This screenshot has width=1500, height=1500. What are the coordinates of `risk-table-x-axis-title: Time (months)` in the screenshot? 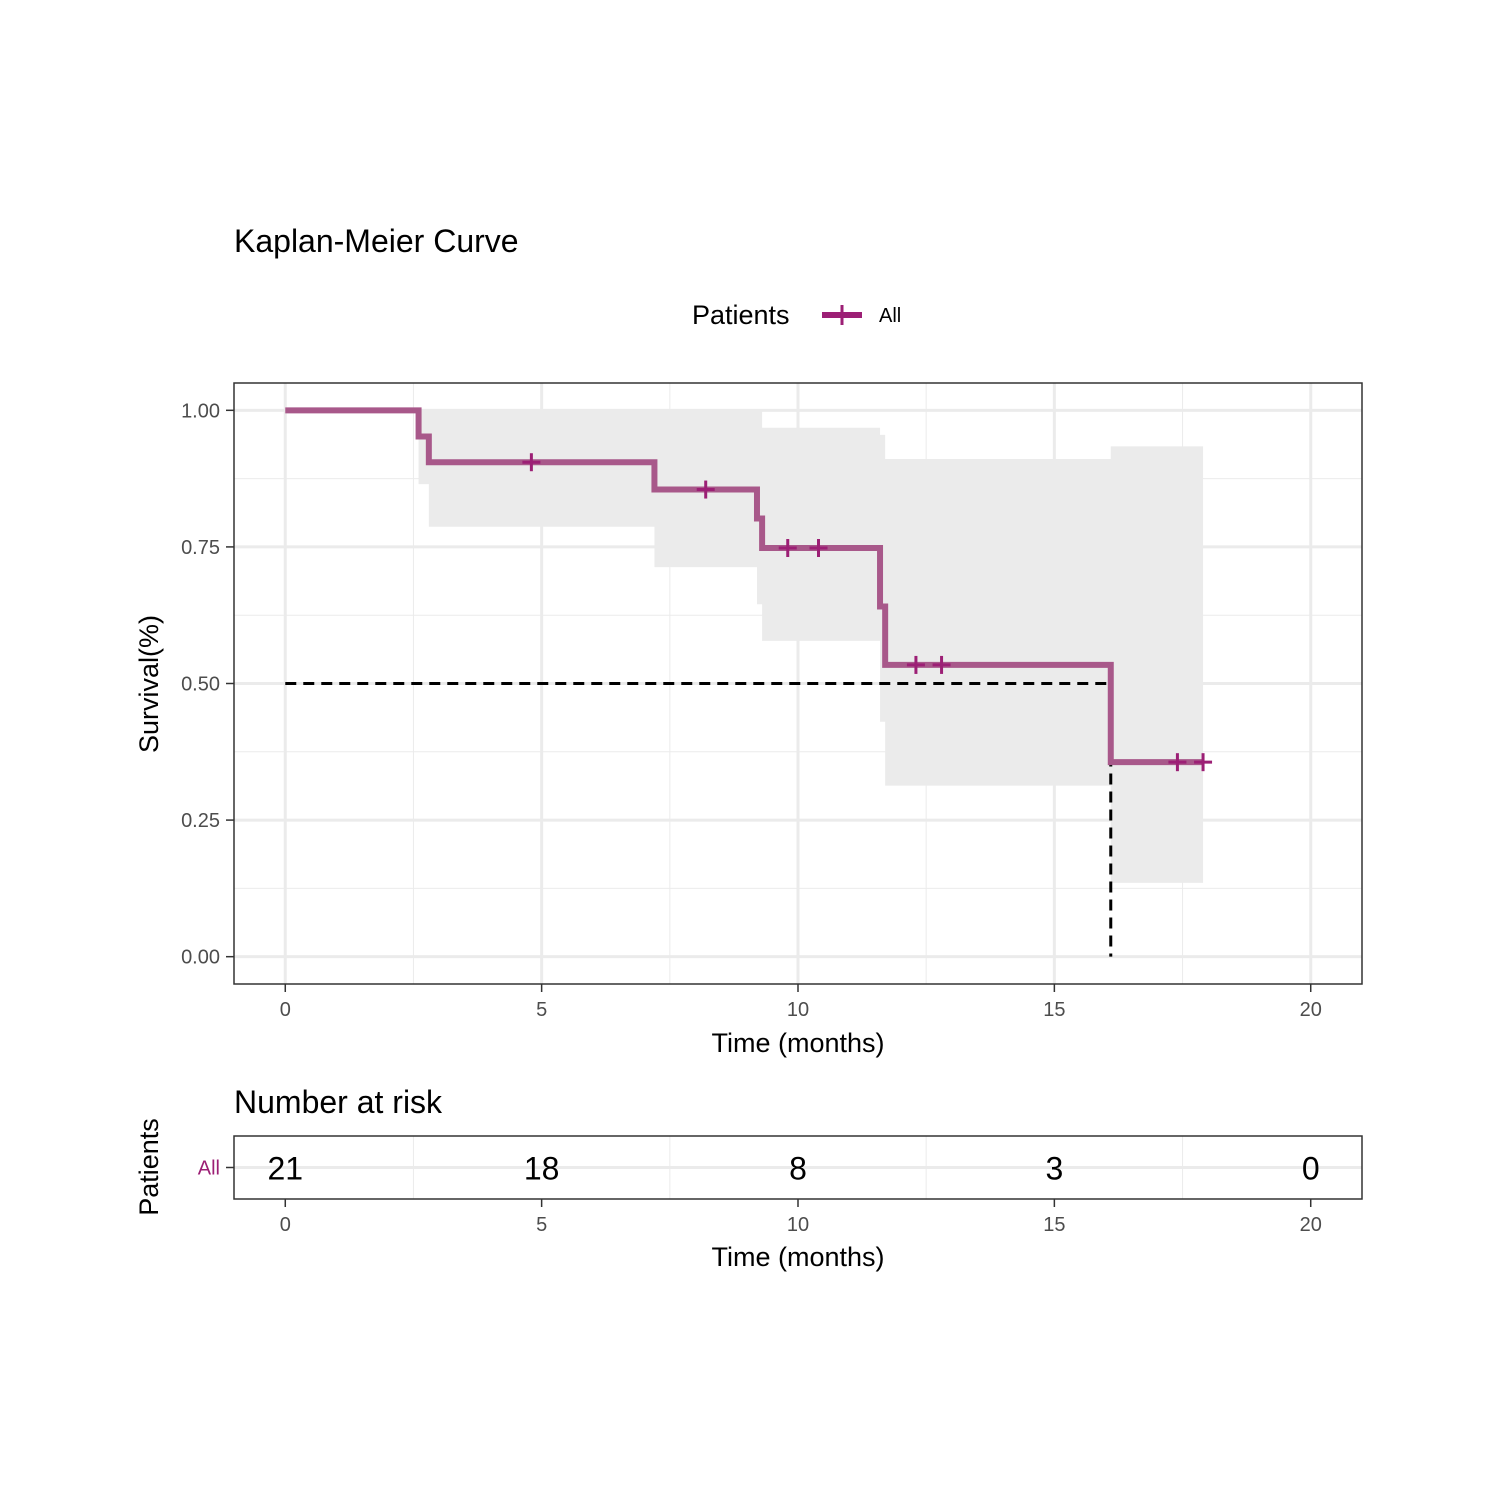 It's located at (797, 1257).